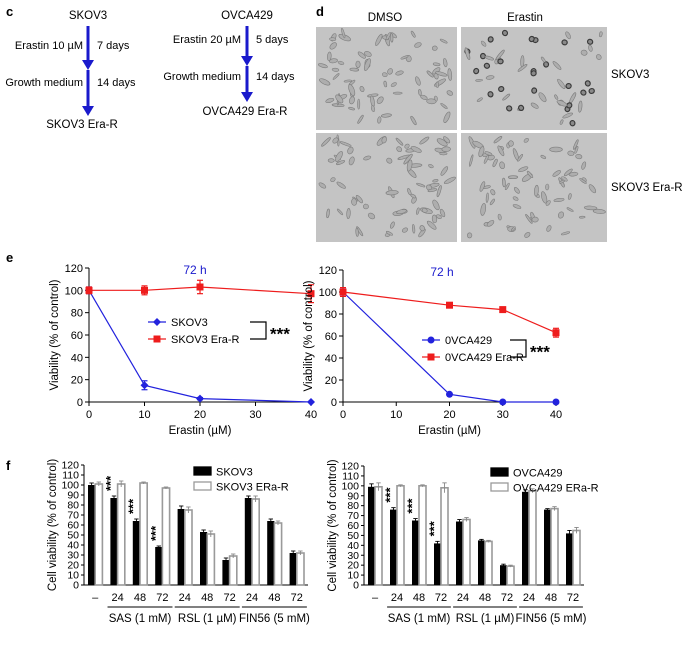 This screenshot has height=649, width=682. Describe the element at coordinates (449, 415) in the screenshot. I see `x-tick-label: 20` at that location.